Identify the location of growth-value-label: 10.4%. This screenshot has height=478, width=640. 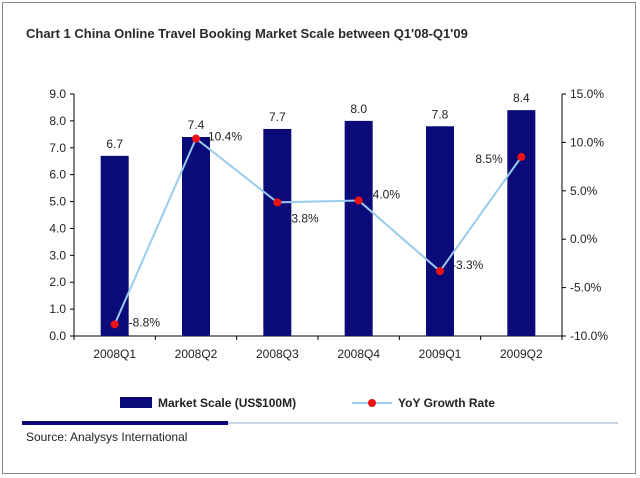
(225, 137).